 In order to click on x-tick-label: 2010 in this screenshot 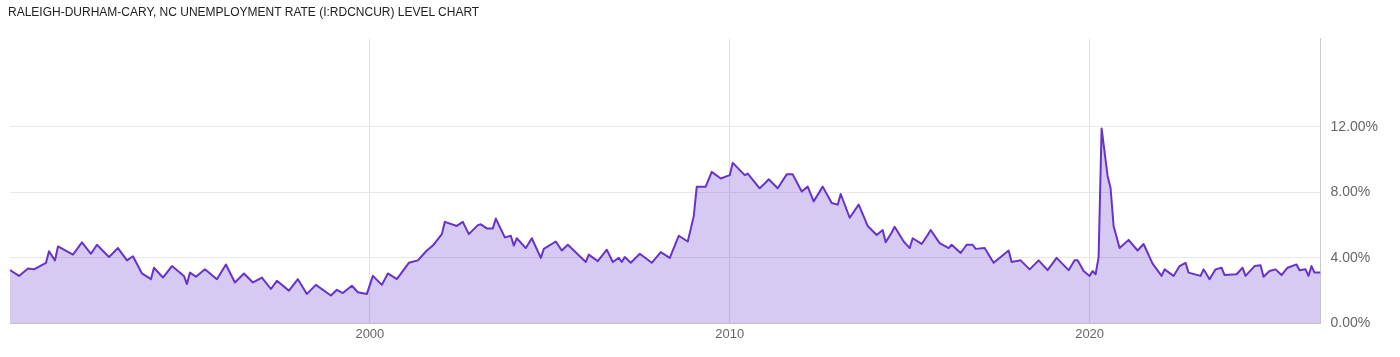, I will do `click(730, 333)`.